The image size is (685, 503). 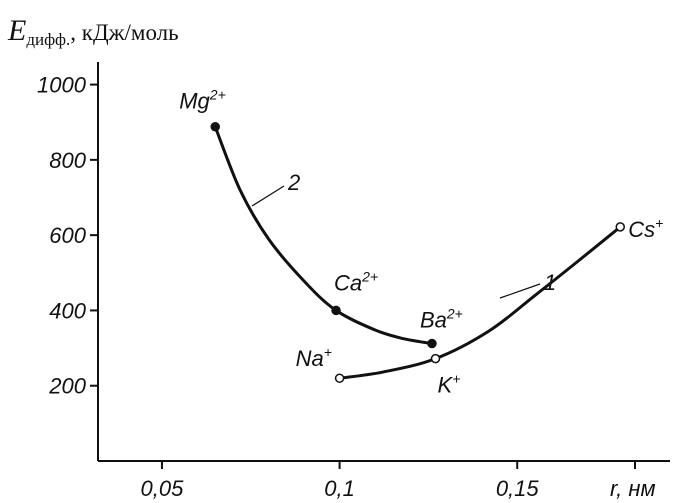 I want to click on y-tick-label: 200, so click(x=67, y=386).